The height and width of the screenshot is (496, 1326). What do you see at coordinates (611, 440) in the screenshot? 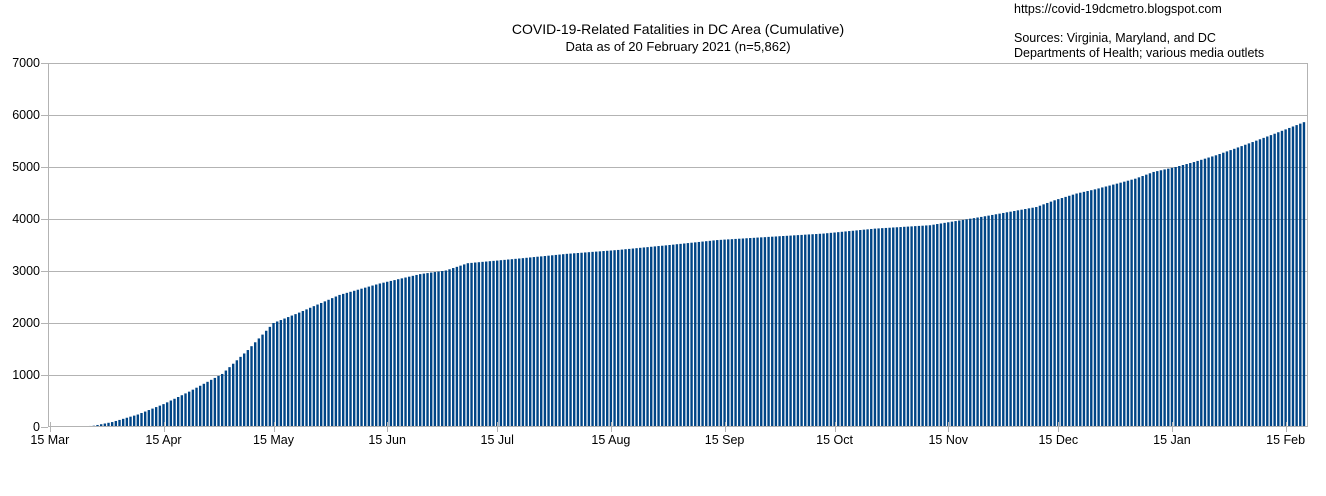
I see `x-axis-label: 15 Aug` at bounding box center [611, 440].